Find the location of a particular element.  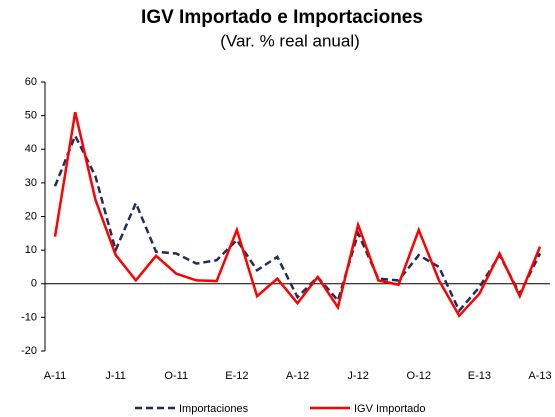

chart-title: IGV Importado e Importaciones is located at coordinates (282, 17).